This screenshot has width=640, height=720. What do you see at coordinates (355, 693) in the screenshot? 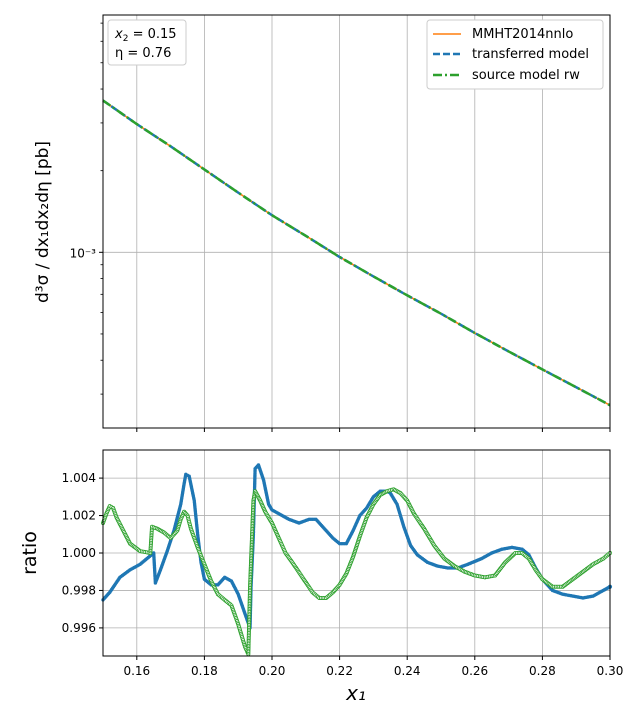
I see `x-axis-label: x₁` at bounding box center [355, 693].